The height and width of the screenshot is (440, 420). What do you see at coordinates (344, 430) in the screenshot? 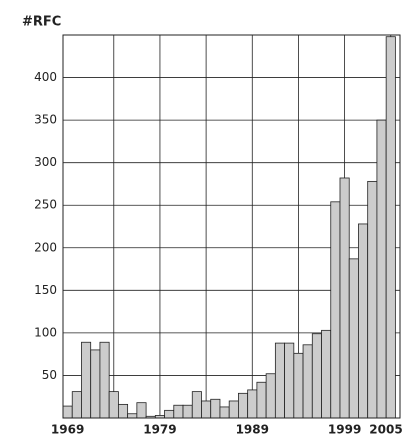
I see `x-tick-label: 1999` at bounding box center [344, 430].